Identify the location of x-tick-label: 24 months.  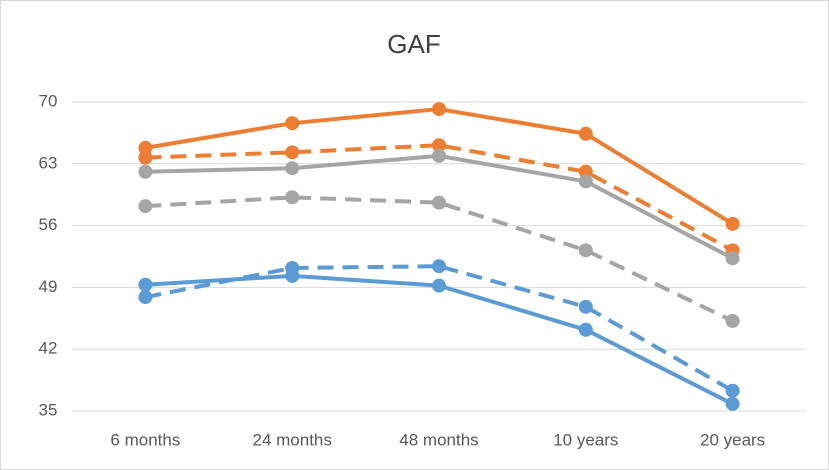
(292, 439).